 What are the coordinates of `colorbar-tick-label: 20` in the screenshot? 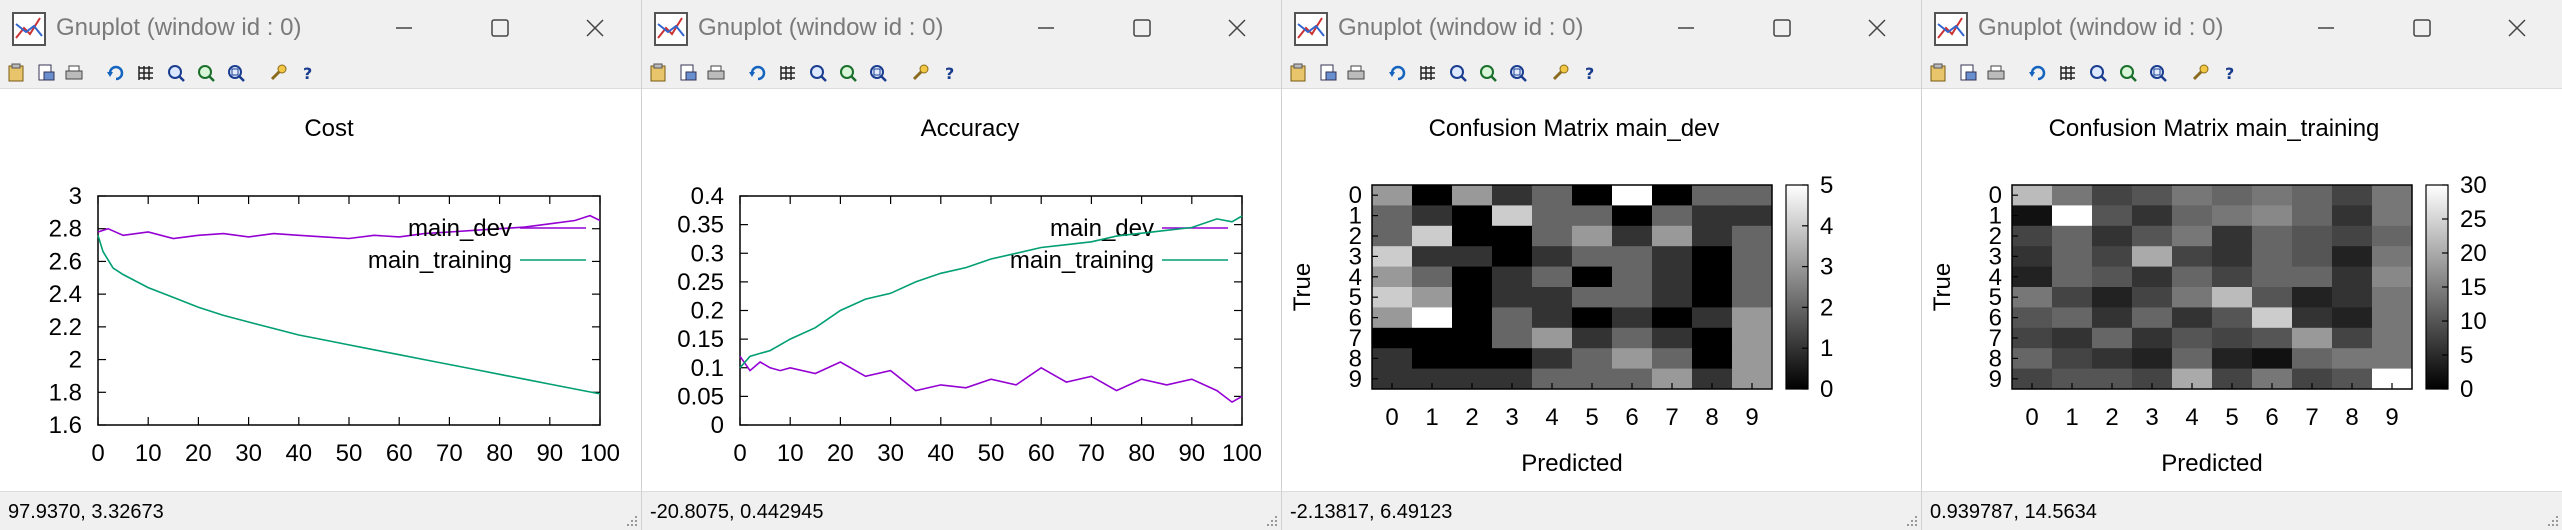 It's located at (2473, 253).